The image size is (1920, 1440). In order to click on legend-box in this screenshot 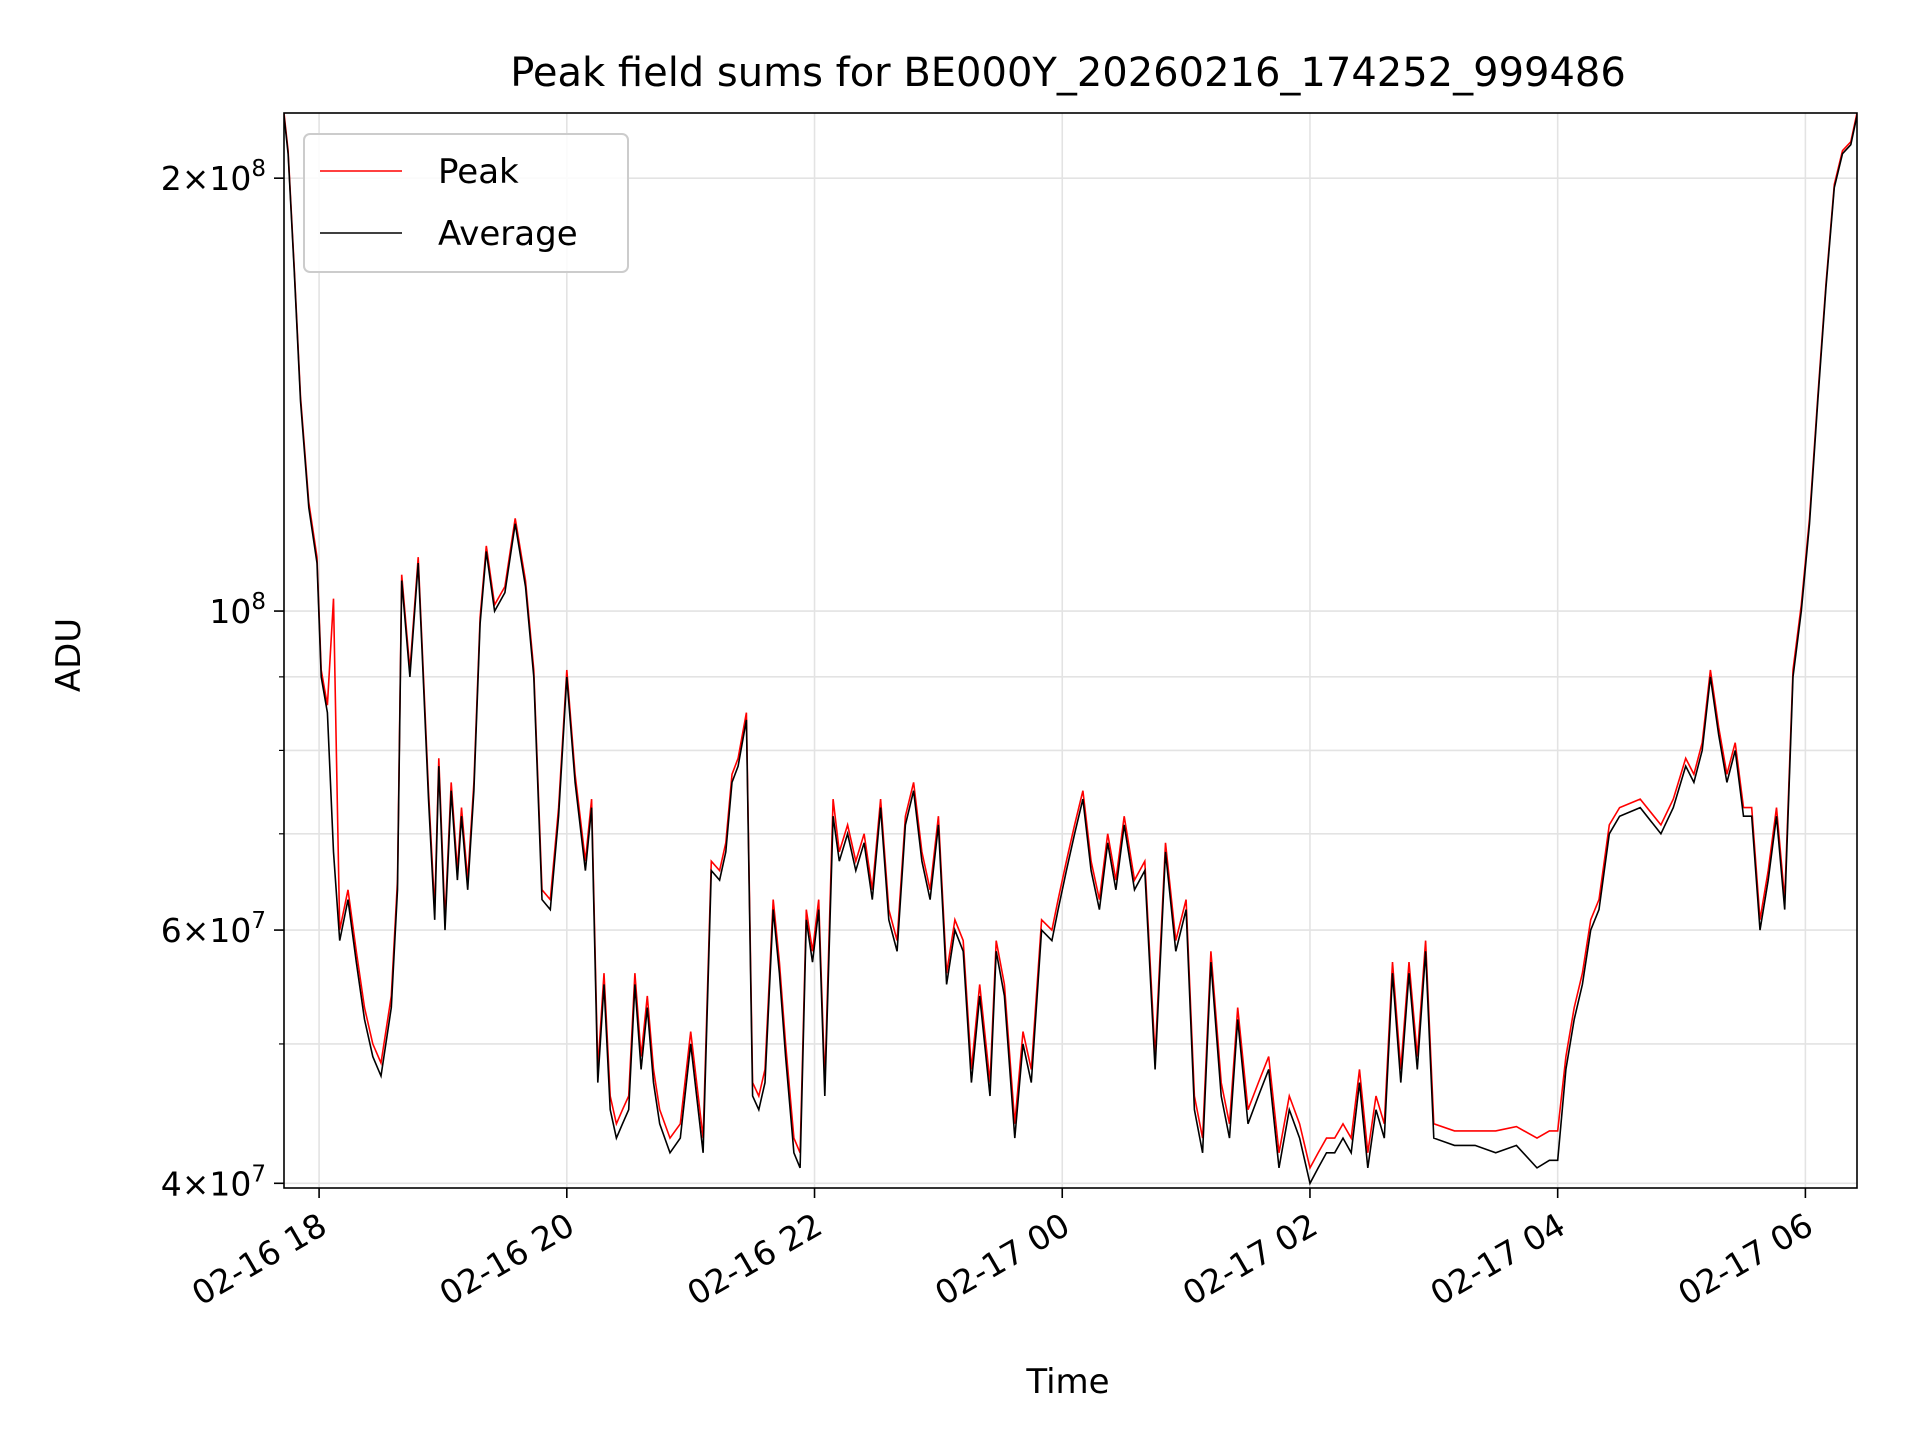, I will do `click(466, 203)`.